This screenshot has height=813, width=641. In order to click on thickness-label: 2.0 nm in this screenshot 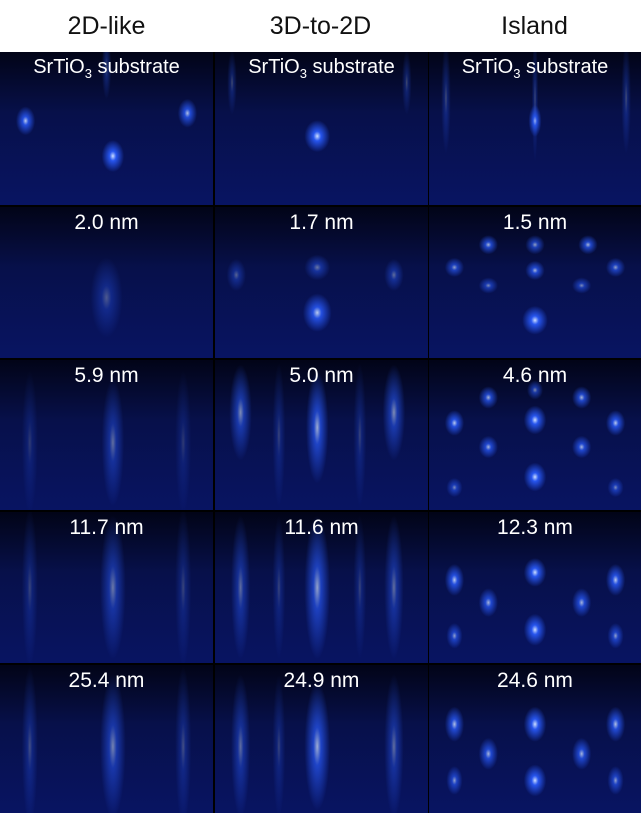, I will do `click(106, 222)`.